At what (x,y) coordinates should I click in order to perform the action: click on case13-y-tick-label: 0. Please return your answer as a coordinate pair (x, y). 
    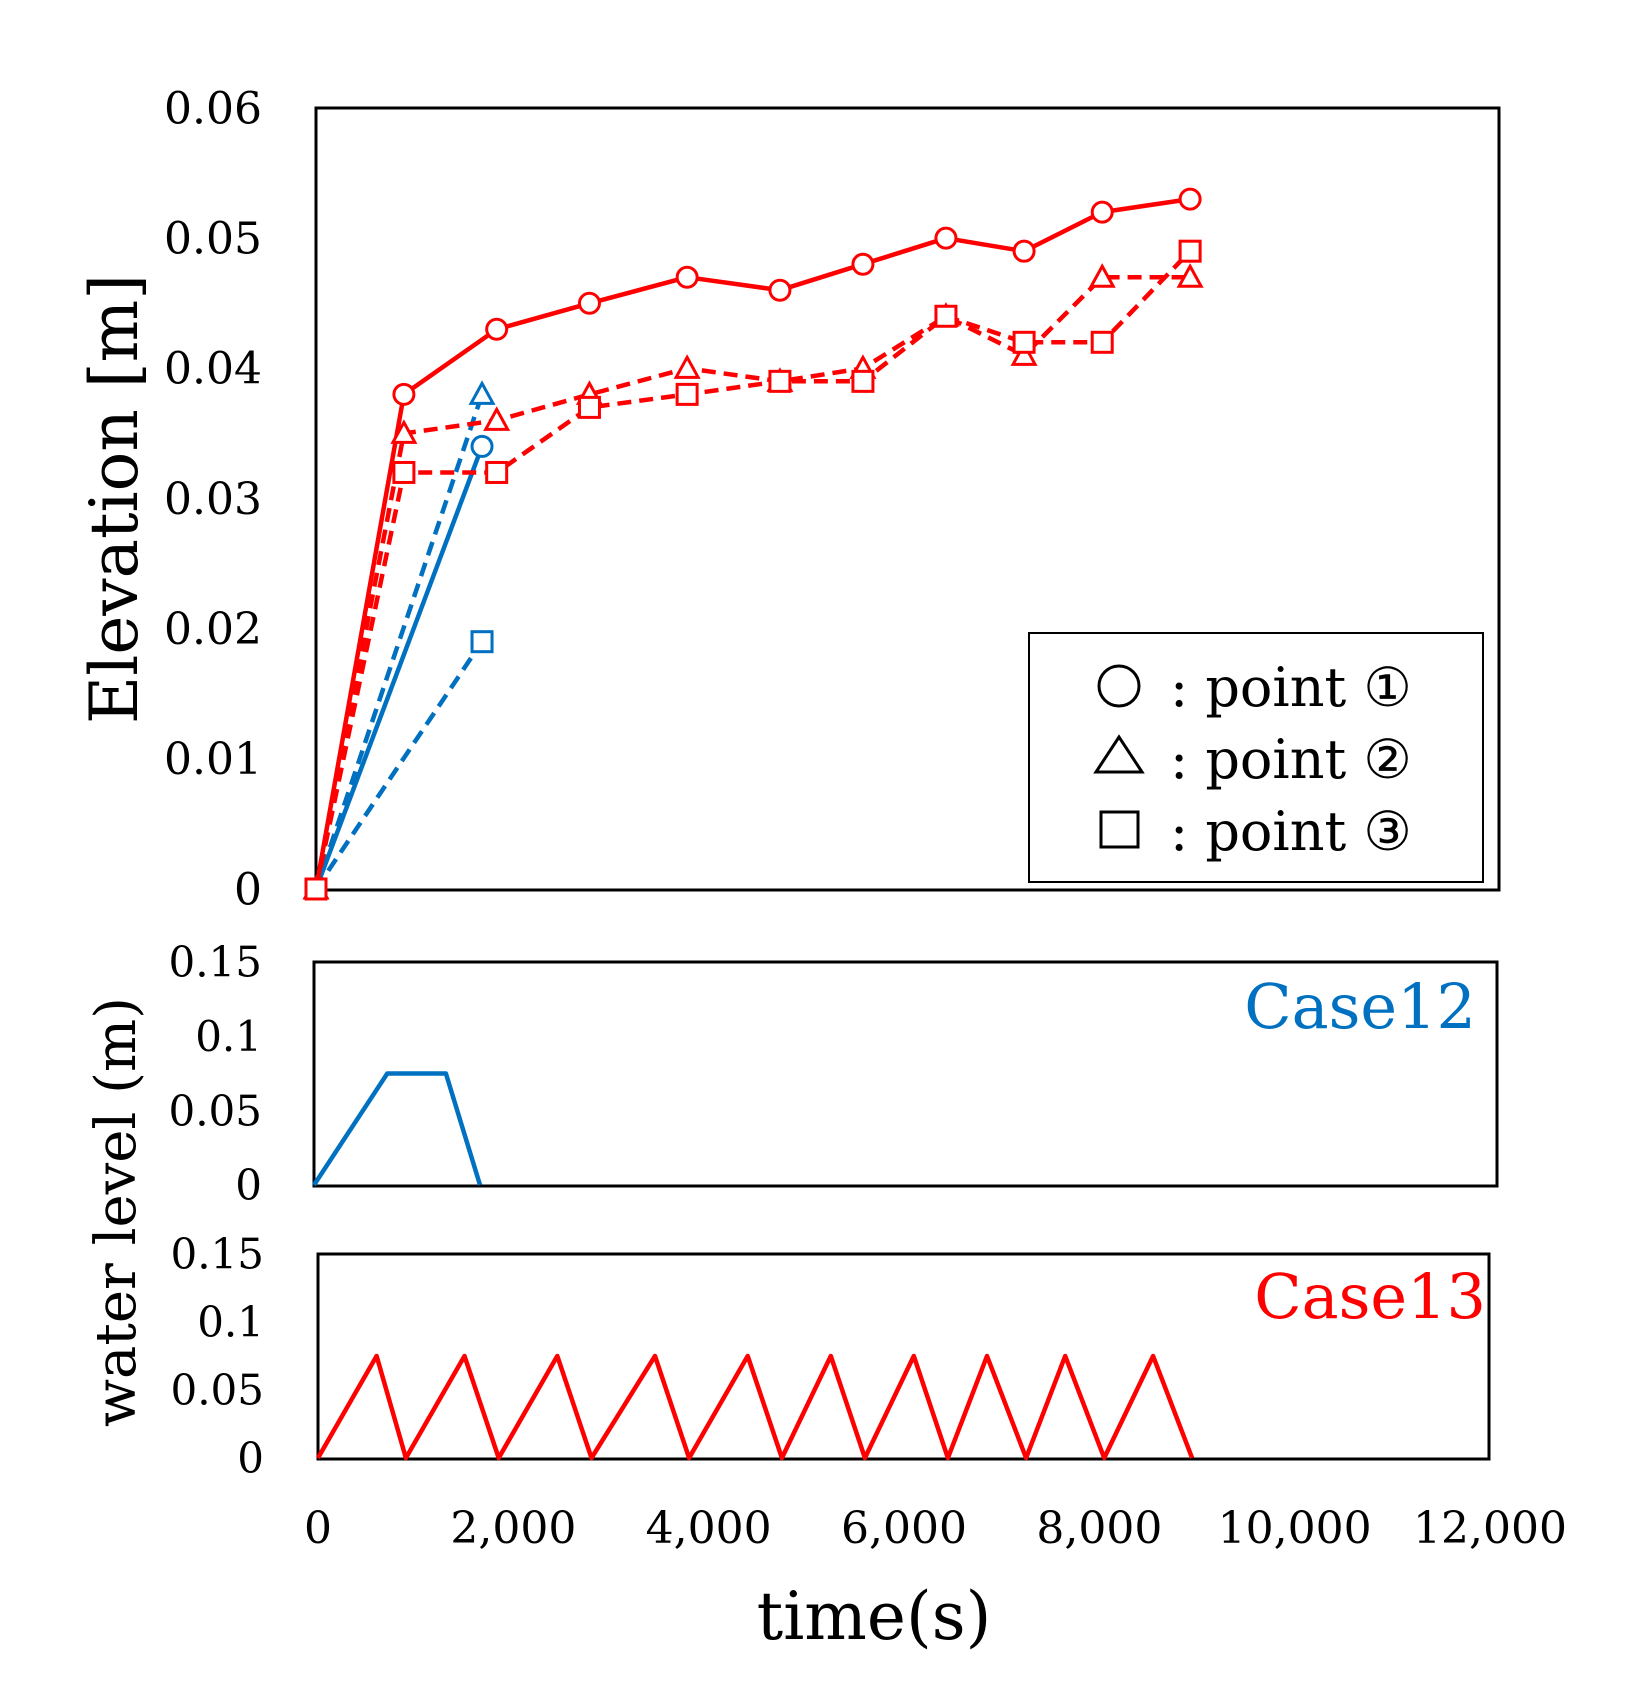
    Looking at the image, I should click on (250, 1458).